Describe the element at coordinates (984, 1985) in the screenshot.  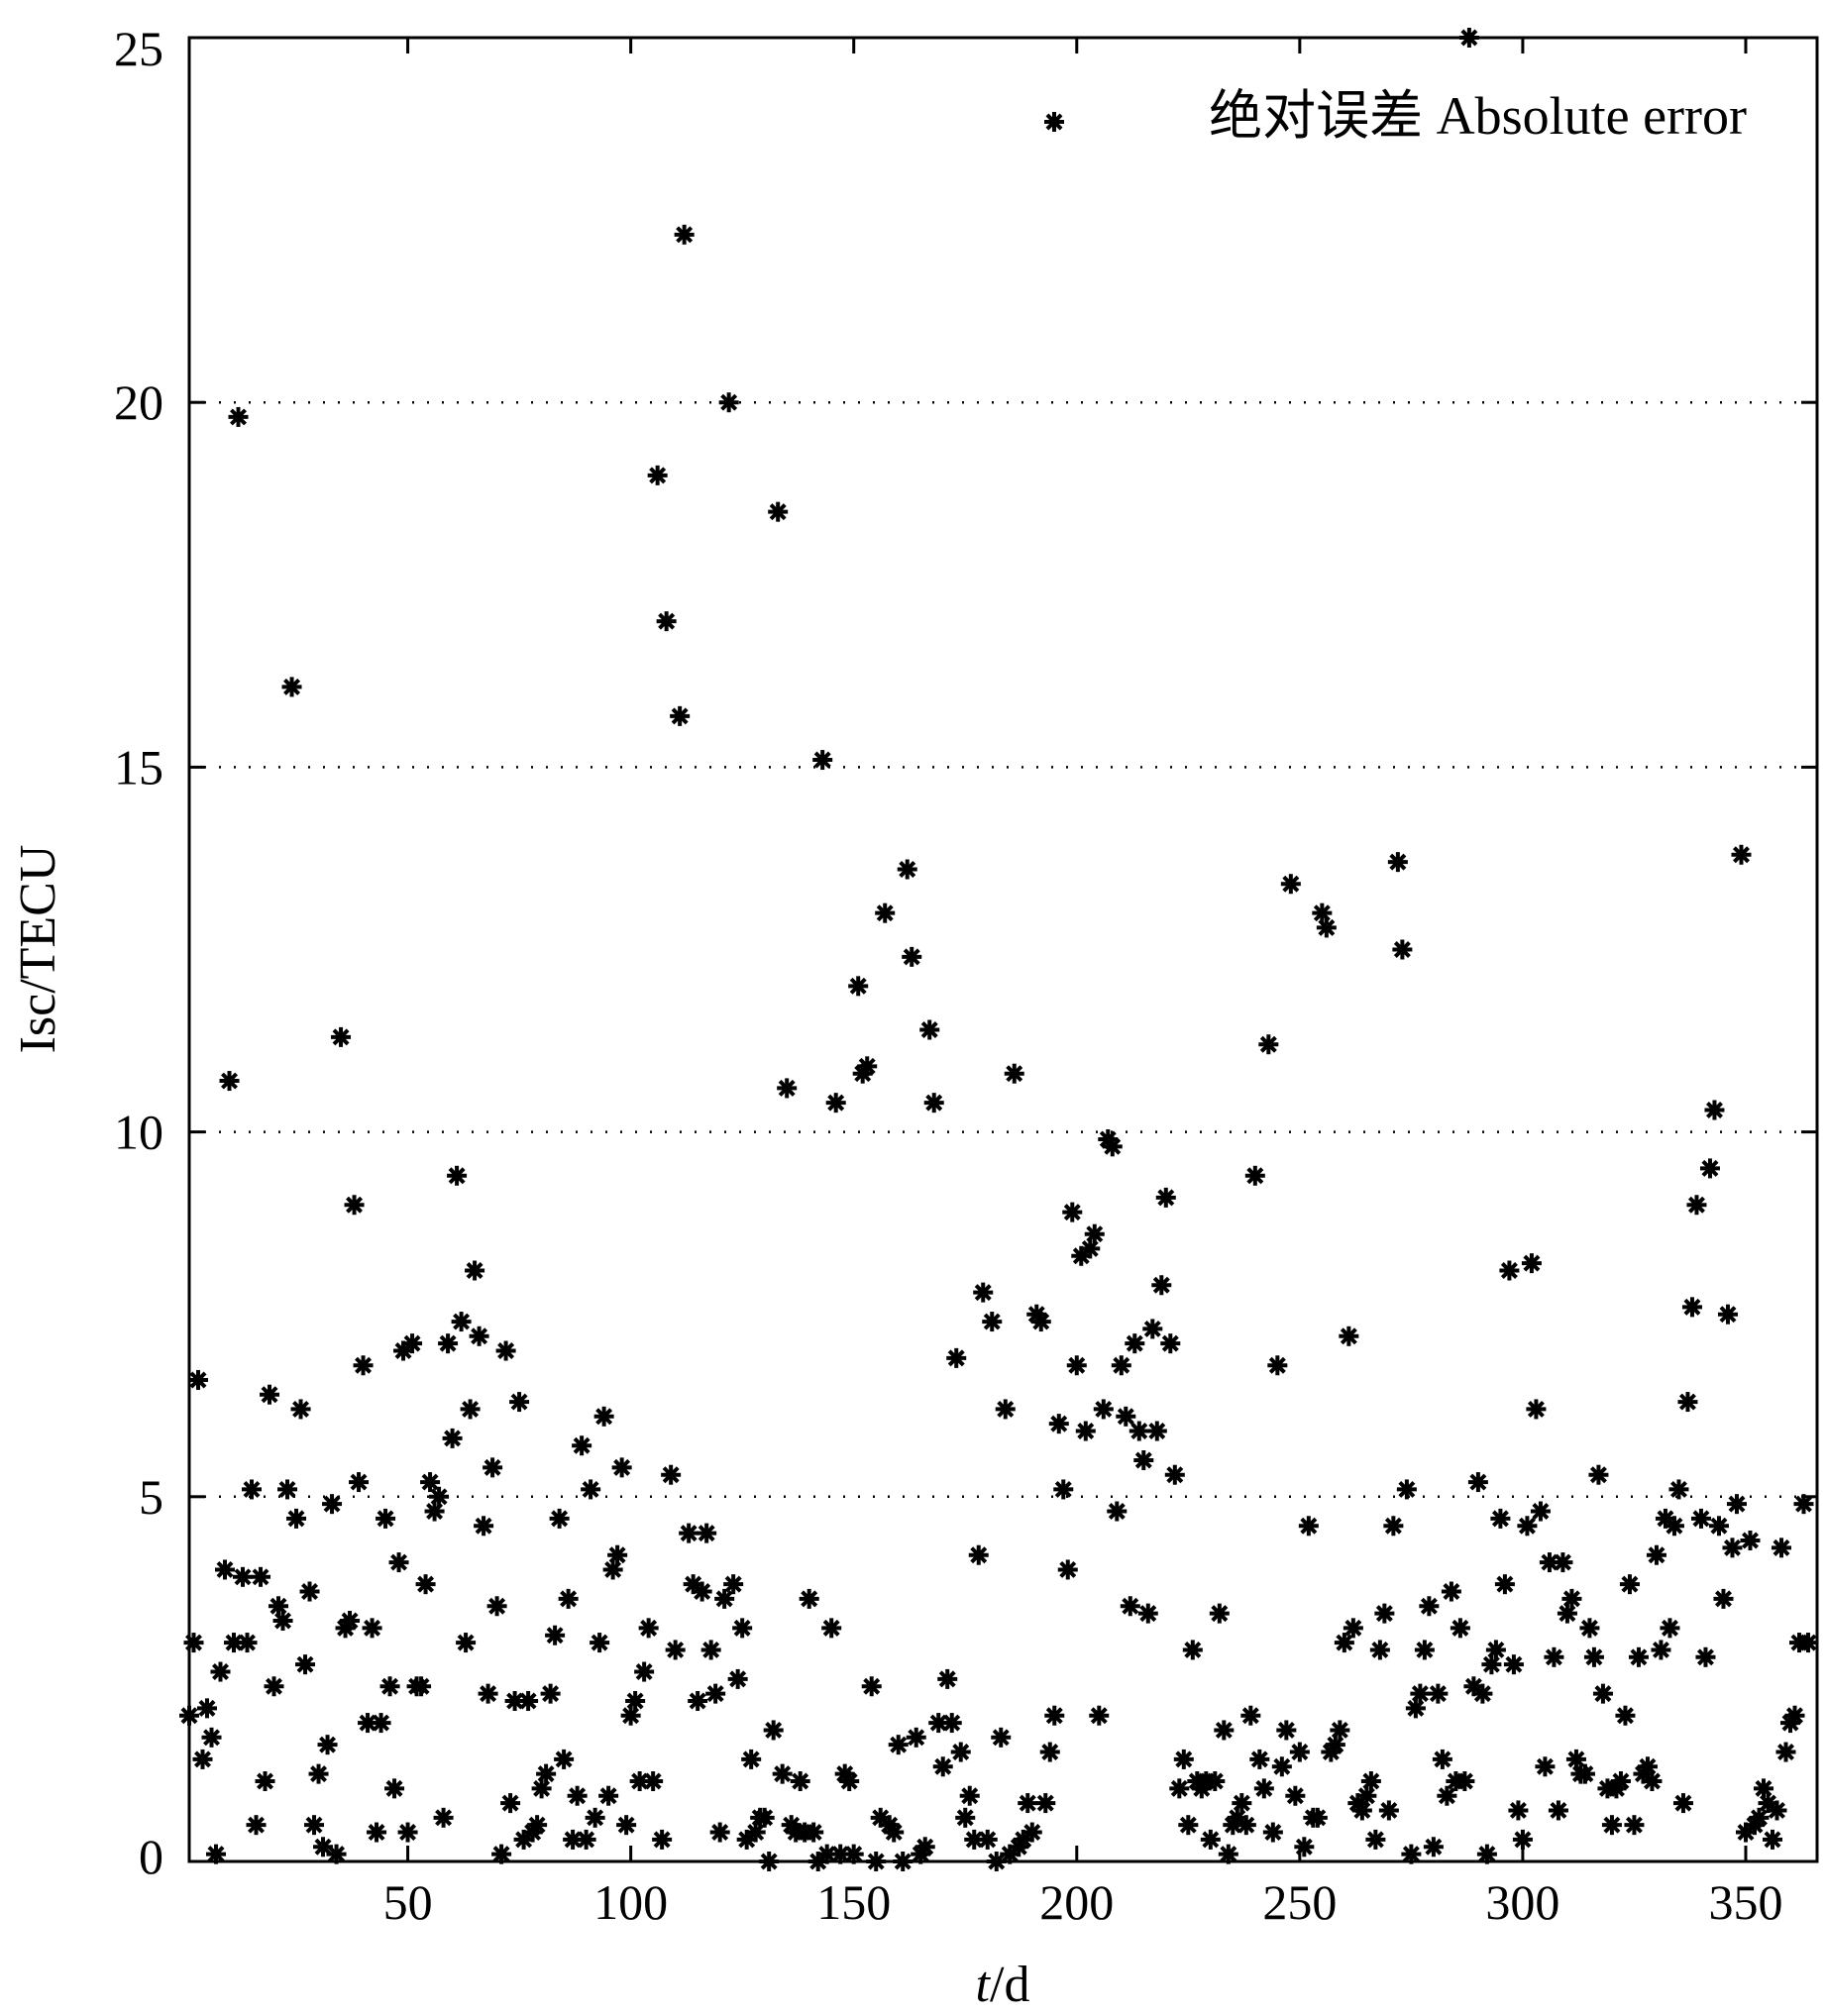
I see `x-axis-title-variable: t` at that location.